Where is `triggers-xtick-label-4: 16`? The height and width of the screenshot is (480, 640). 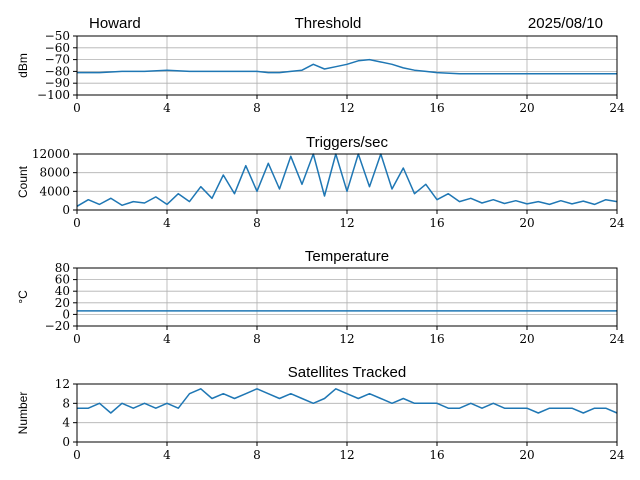
triggers-xtick-label-4: 16 is located at coordinates (436, 223).